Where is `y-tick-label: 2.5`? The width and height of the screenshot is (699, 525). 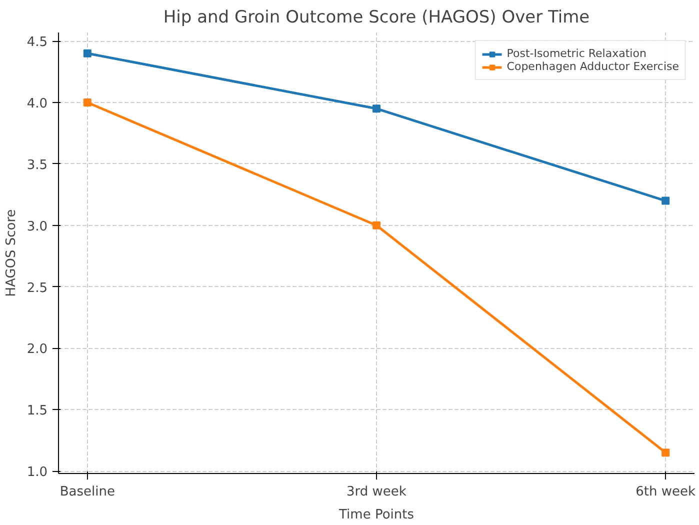
y-tick-label: 2.5 is located at coordinates (37, 288).